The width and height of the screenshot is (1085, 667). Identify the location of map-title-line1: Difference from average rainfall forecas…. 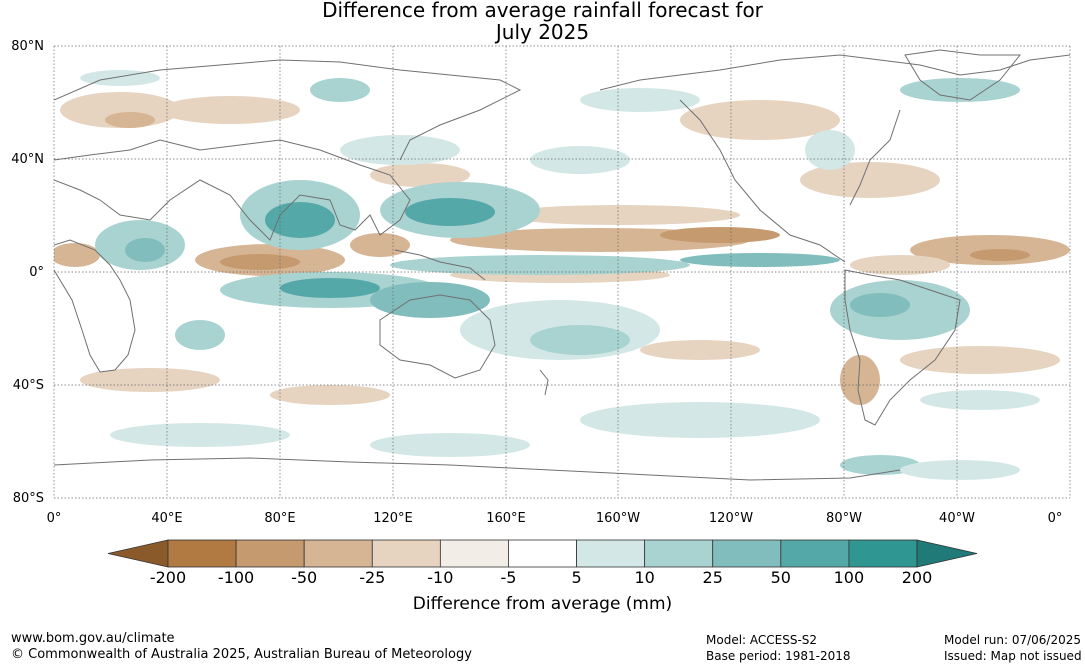
(542, 11).